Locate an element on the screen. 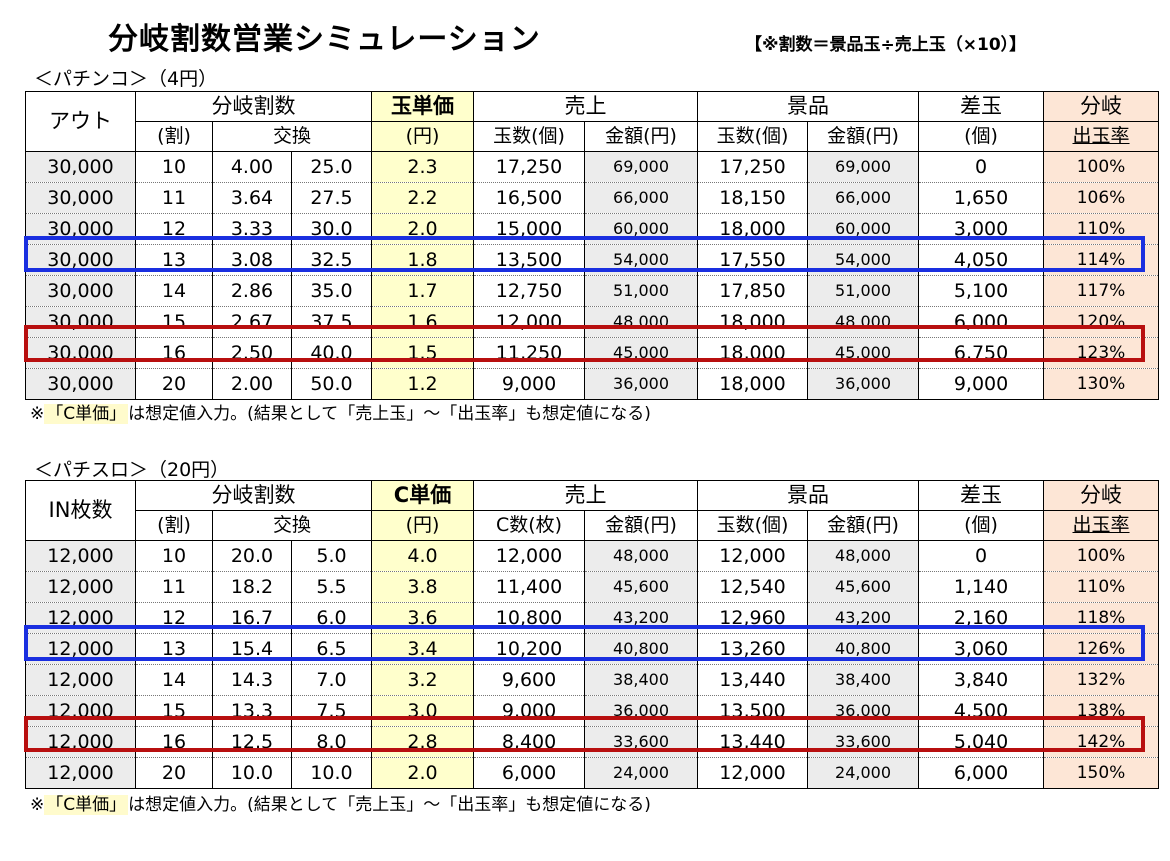 The height and width of the screenshot is (861, 1170). cell-unit-price: 3.8 is located at coordinates (423, 587).